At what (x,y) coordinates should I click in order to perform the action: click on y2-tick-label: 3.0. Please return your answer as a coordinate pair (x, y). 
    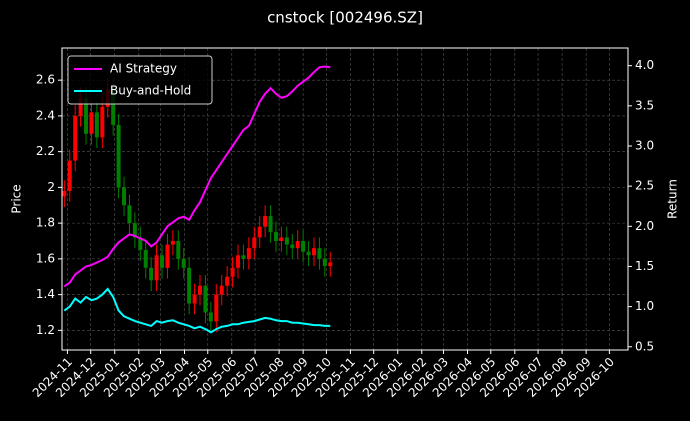
    Looking at the image, I should click on (644, 145).